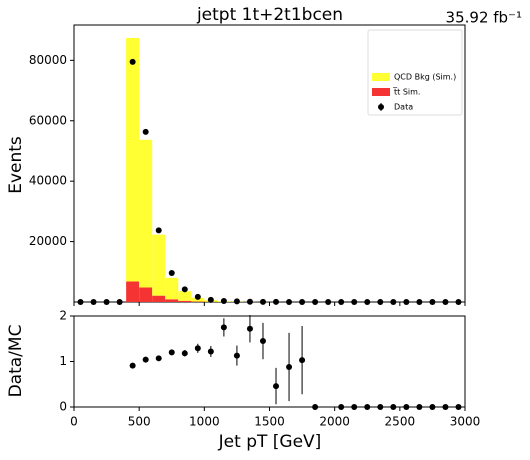 The height and width of the screenshot is (460, 530). I want to click on x-axis-label: Jet pT [GeV], so click(270, 442).